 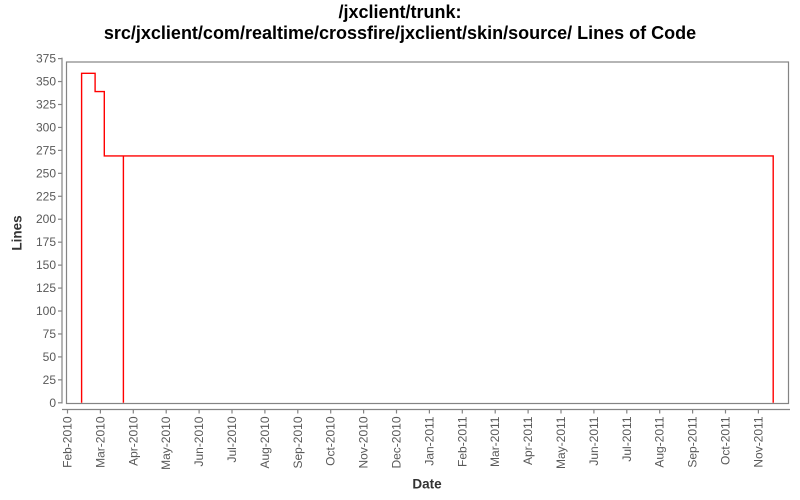 I want to click on y-tick-label: 200, so click(x=46, y=219).